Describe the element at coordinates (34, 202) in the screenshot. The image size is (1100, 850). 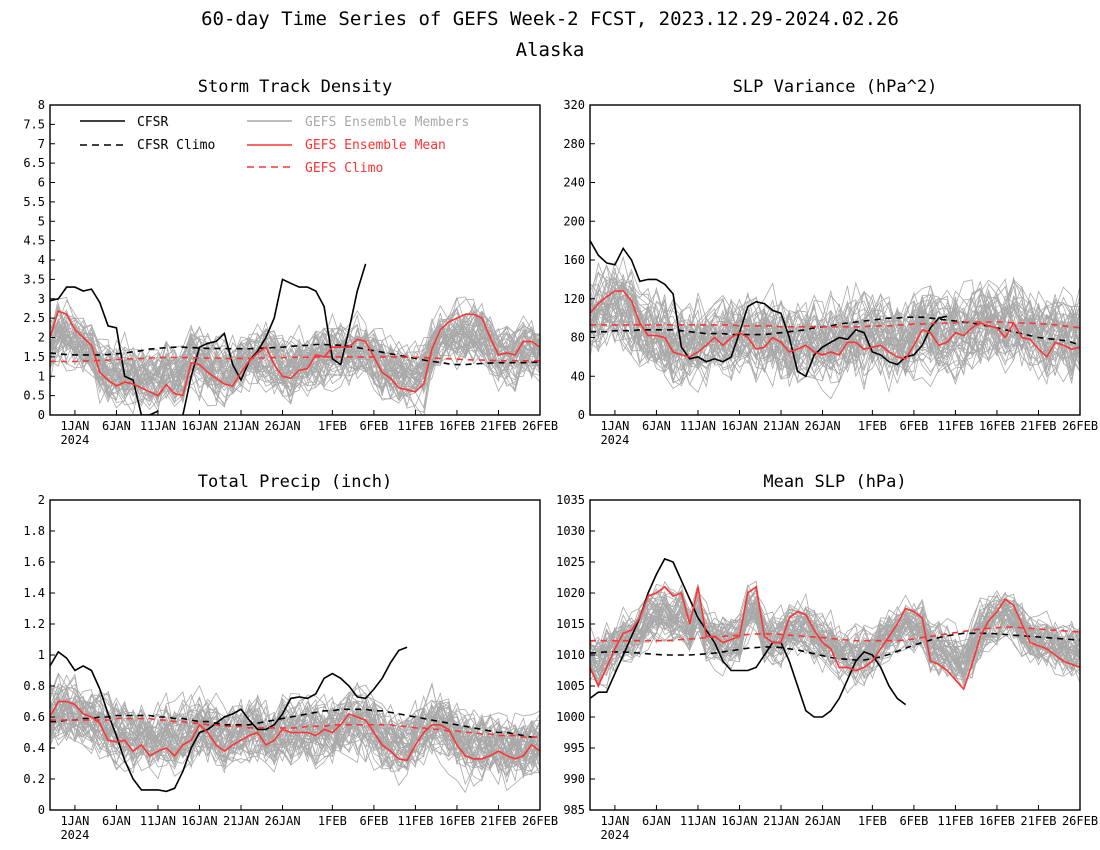
I see `y-tick-label: 5.5` at that location.